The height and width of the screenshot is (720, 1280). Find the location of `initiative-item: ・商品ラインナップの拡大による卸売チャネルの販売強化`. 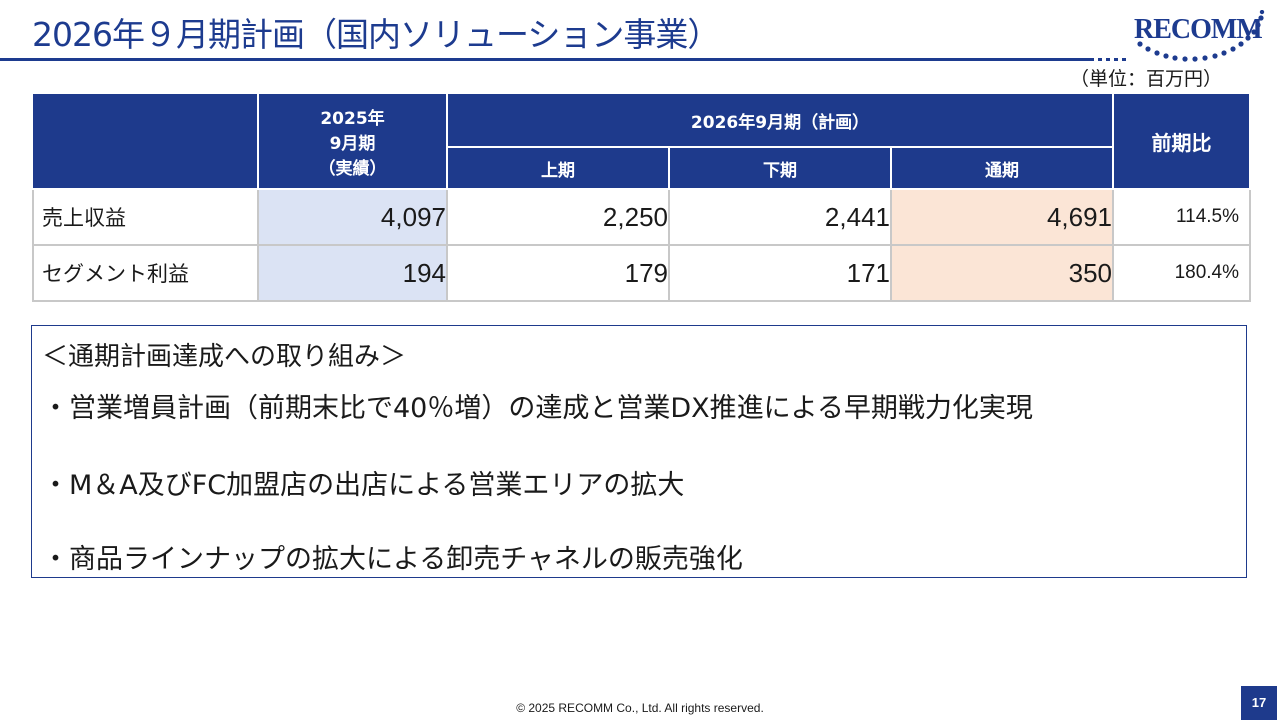

initiative-item: ・商品ラインナップの拡大による卸売チャネルの販売強化 is located at coordinates (392, 559).